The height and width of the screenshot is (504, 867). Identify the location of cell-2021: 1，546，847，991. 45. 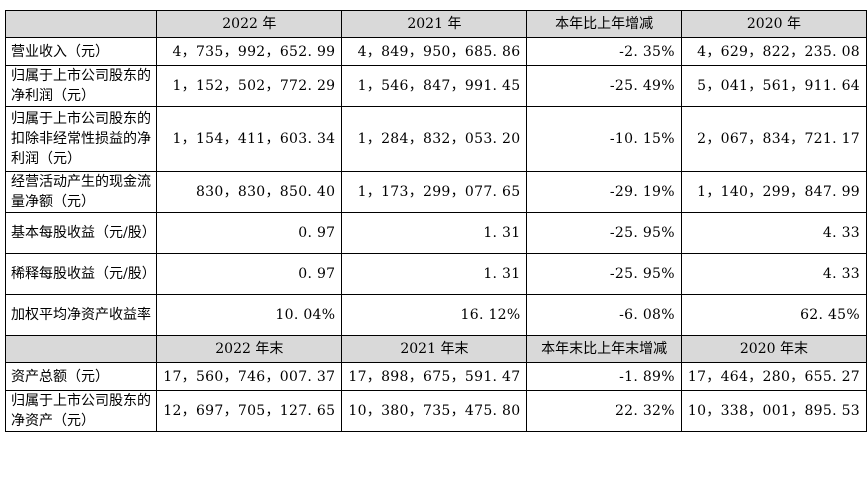
(434, 86).